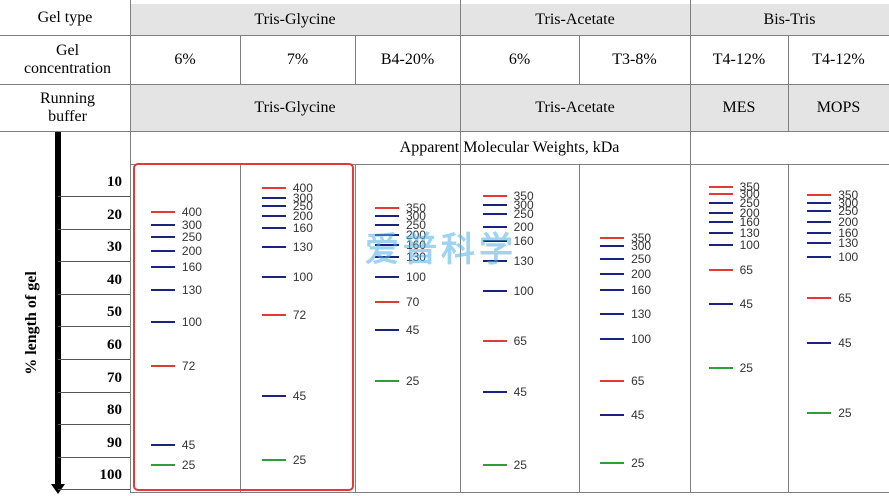 Image resolution: width=889 pixels, height=496 pixels. Describe the element at coordinates (441, 250) in the screenshot. I see `watermark-text: 爱普科学` at that location.